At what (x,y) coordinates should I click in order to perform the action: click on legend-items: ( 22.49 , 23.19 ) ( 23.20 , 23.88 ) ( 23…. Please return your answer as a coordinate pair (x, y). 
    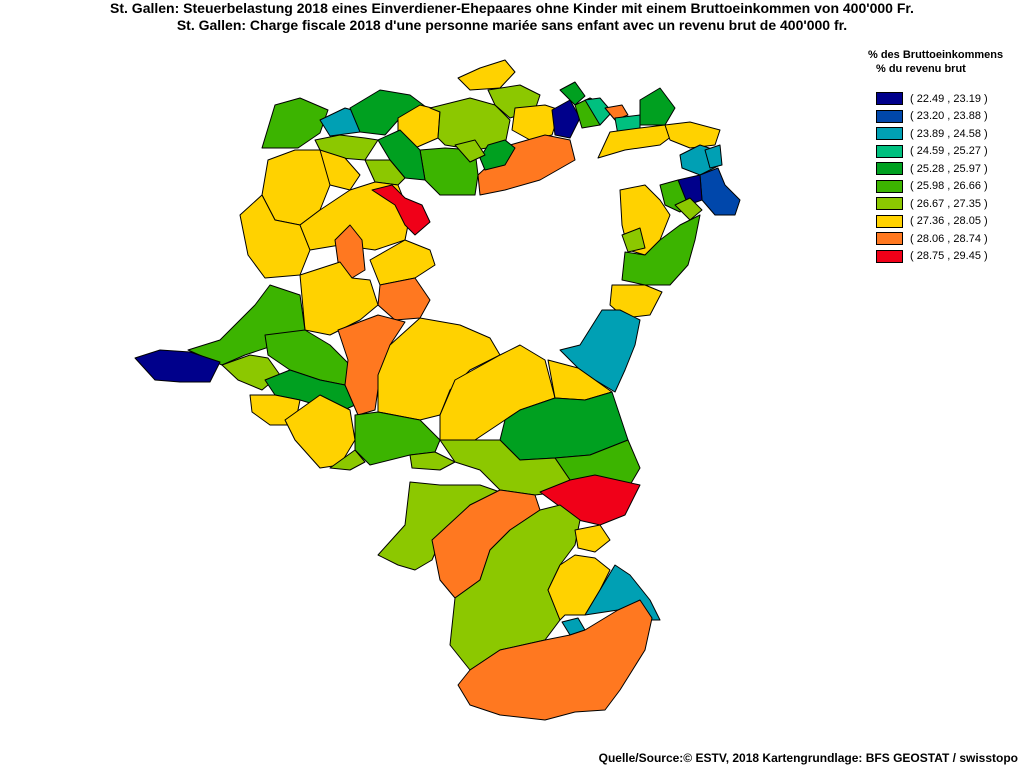
    Looking at the image, I should click on (950, 177).